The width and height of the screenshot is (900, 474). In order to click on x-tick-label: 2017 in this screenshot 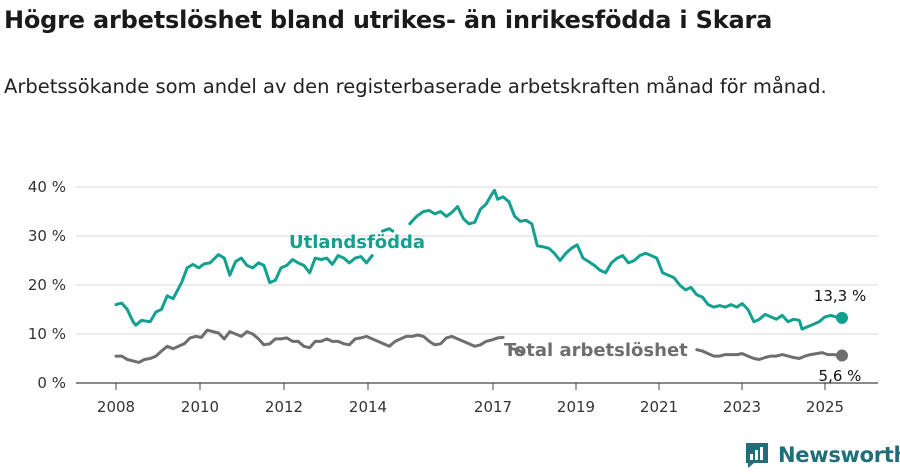, I will do `click(493, 407)`.